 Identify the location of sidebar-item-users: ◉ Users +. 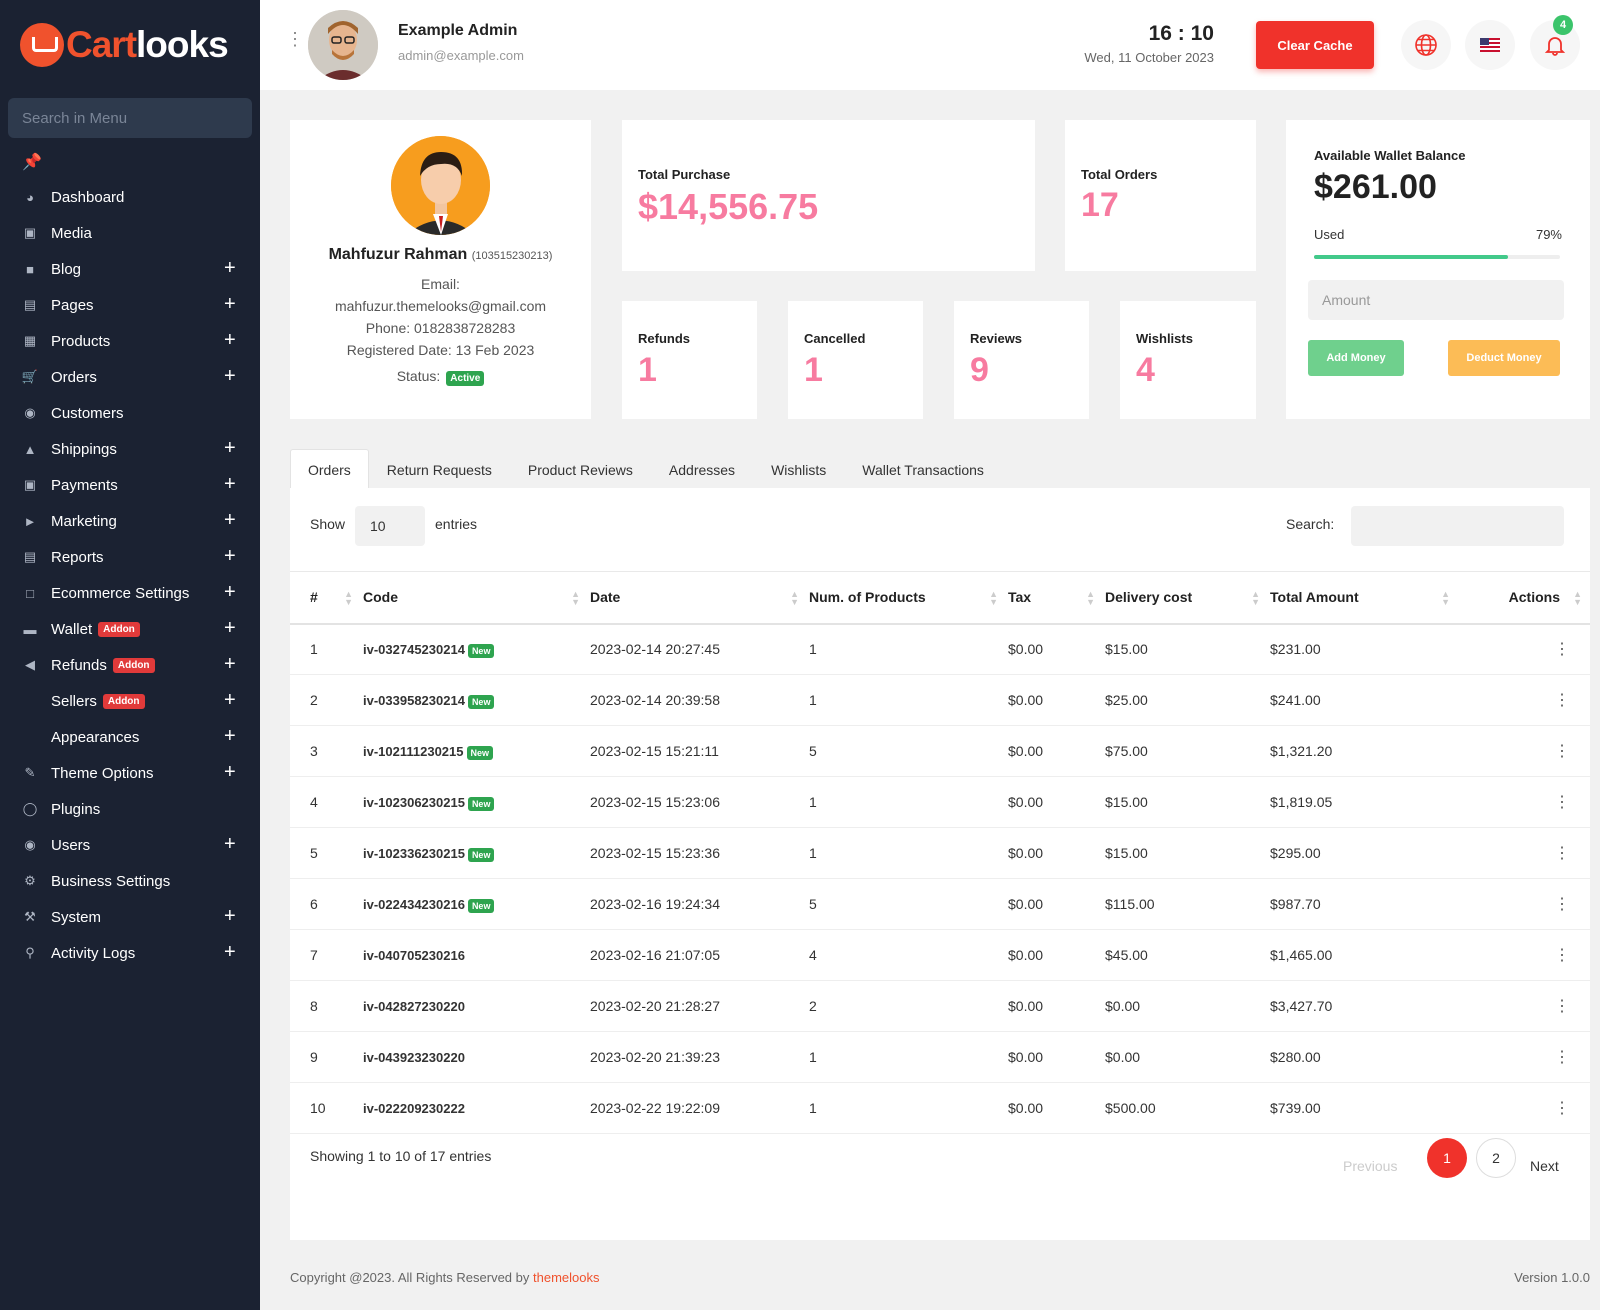
(130, 845).